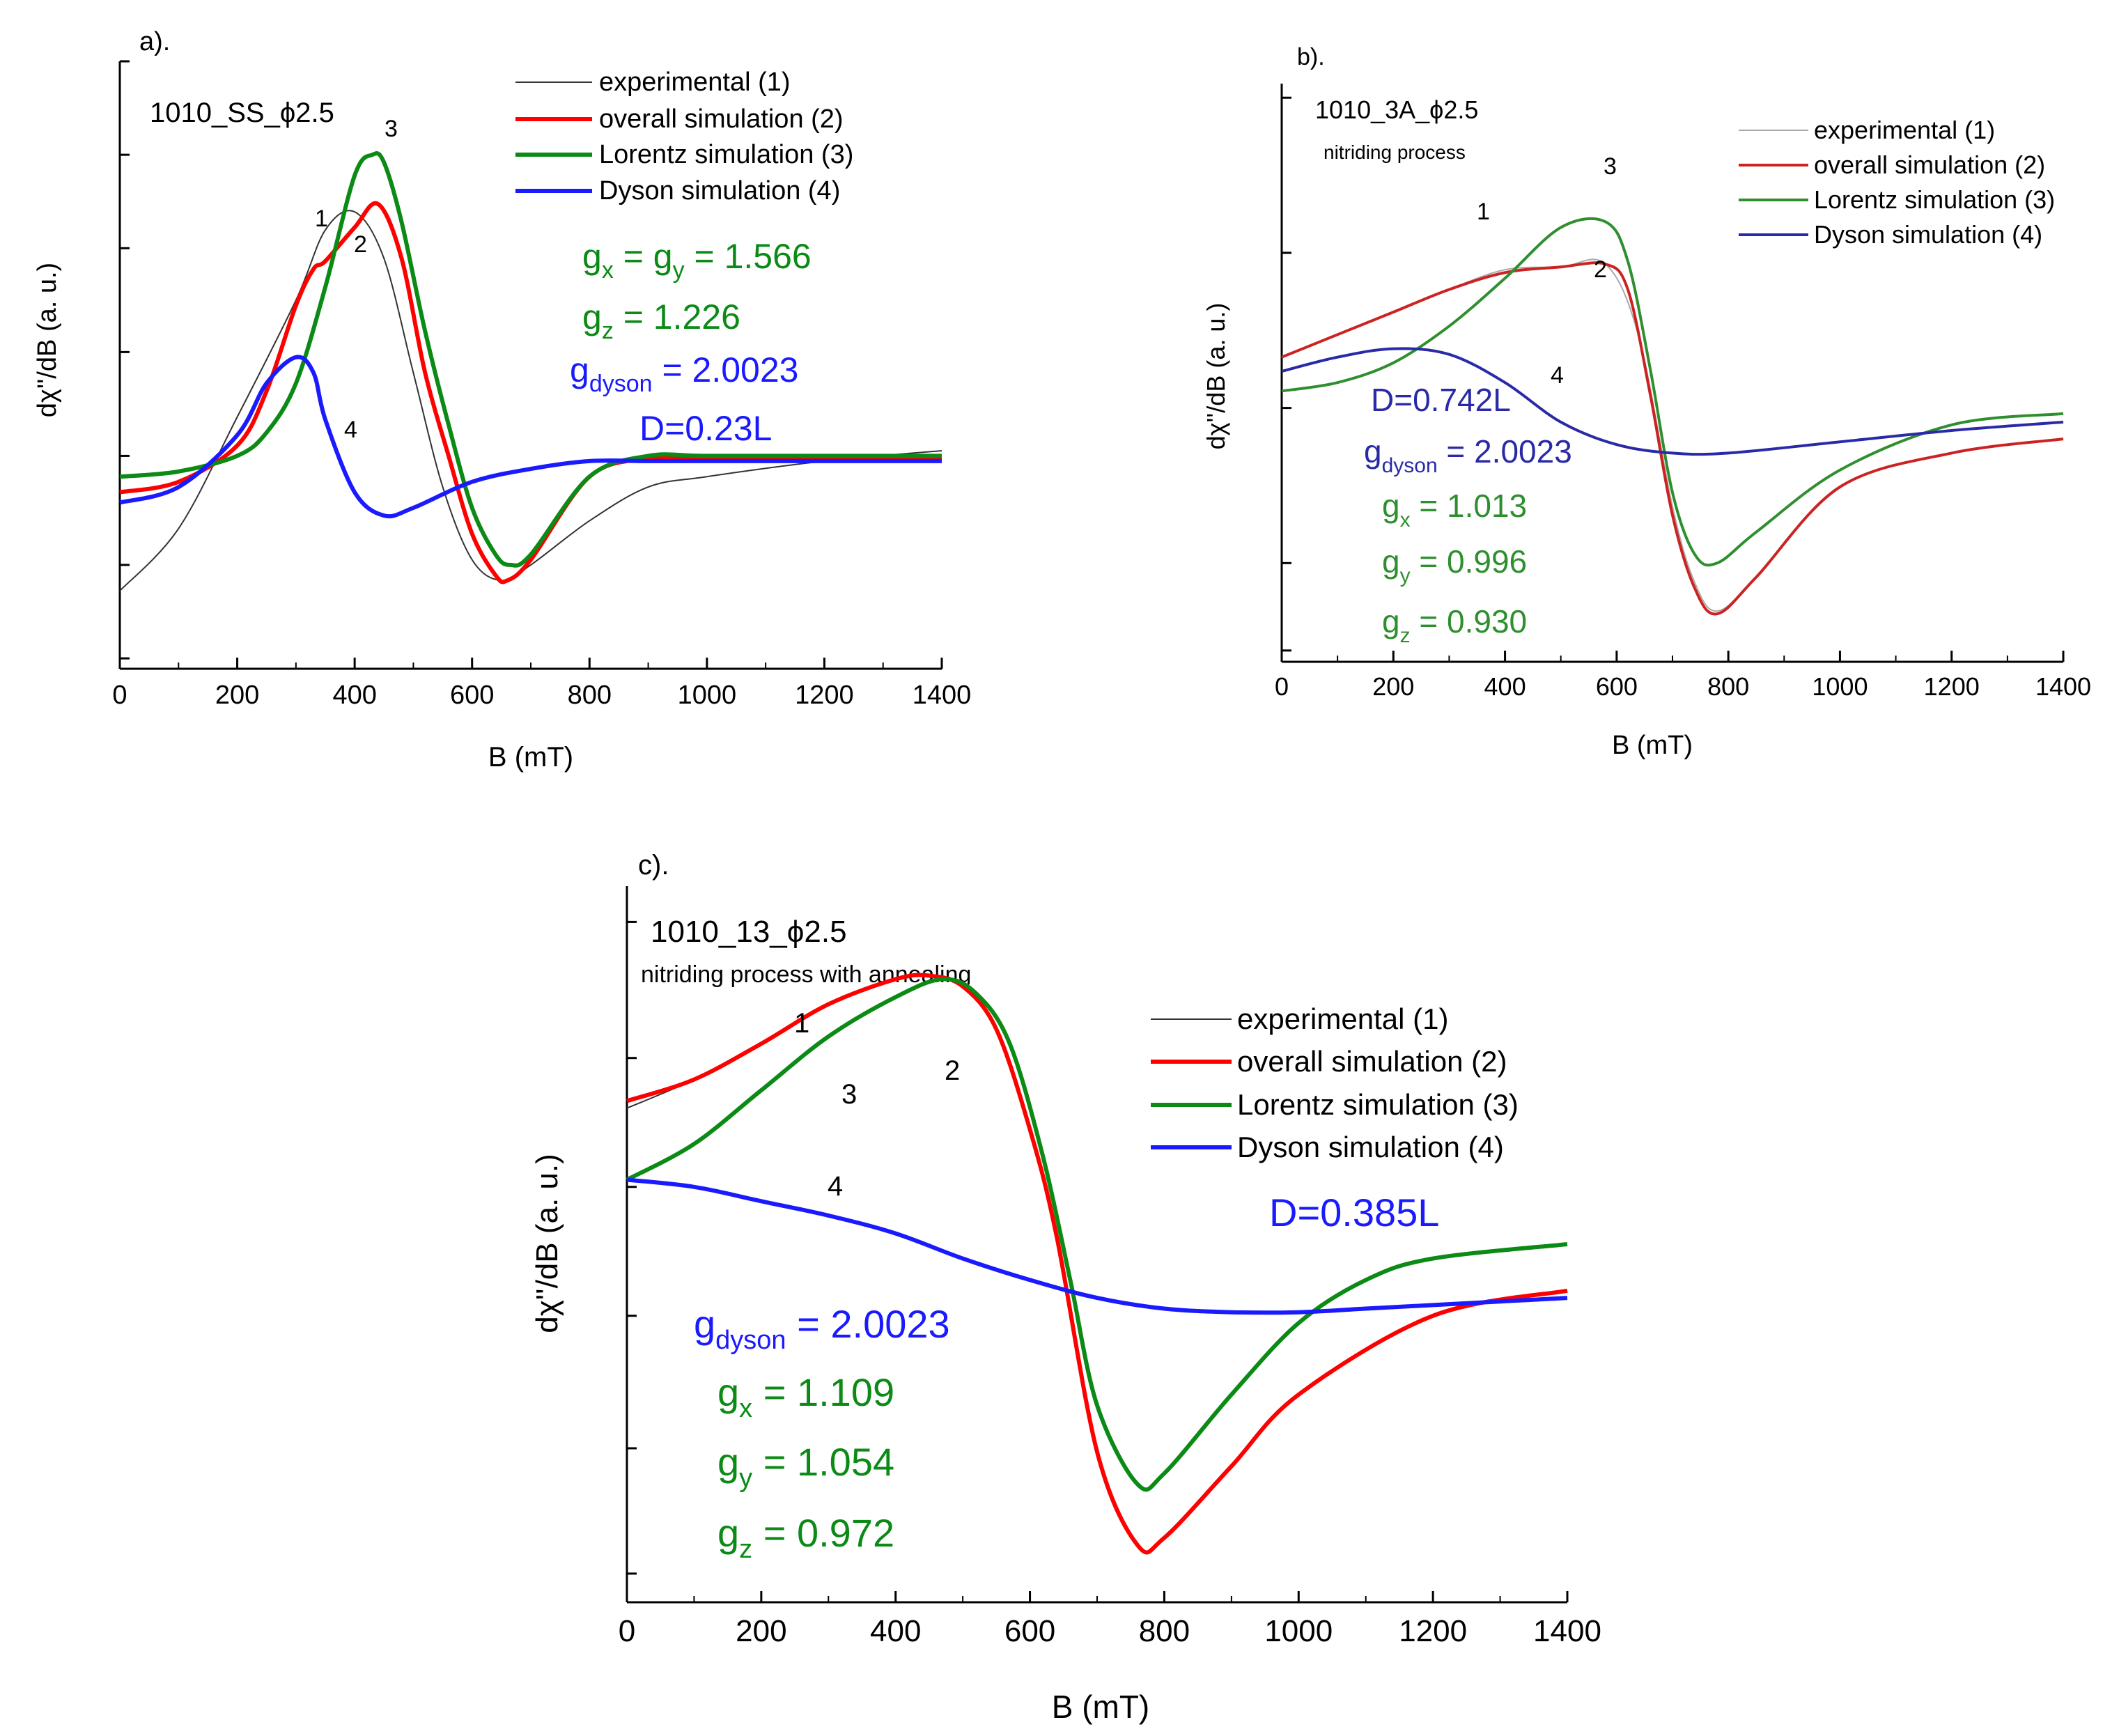 The image size is (2119, 1736). Describe the element at coordinates (697, 260) in the screenshot. I see `param-gx-gy: gx = gy = 1.566` at that location.